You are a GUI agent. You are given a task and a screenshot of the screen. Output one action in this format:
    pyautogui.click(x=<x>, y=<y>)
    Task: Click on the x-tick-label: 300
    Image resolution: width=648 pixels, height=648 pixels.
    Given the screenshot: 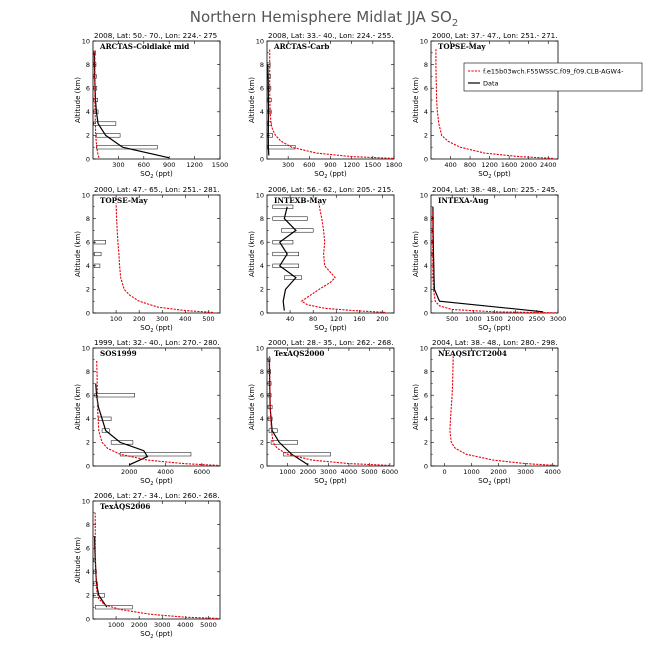 What is the action you would take?
    pyautogui.click(x=118, y=165)
    